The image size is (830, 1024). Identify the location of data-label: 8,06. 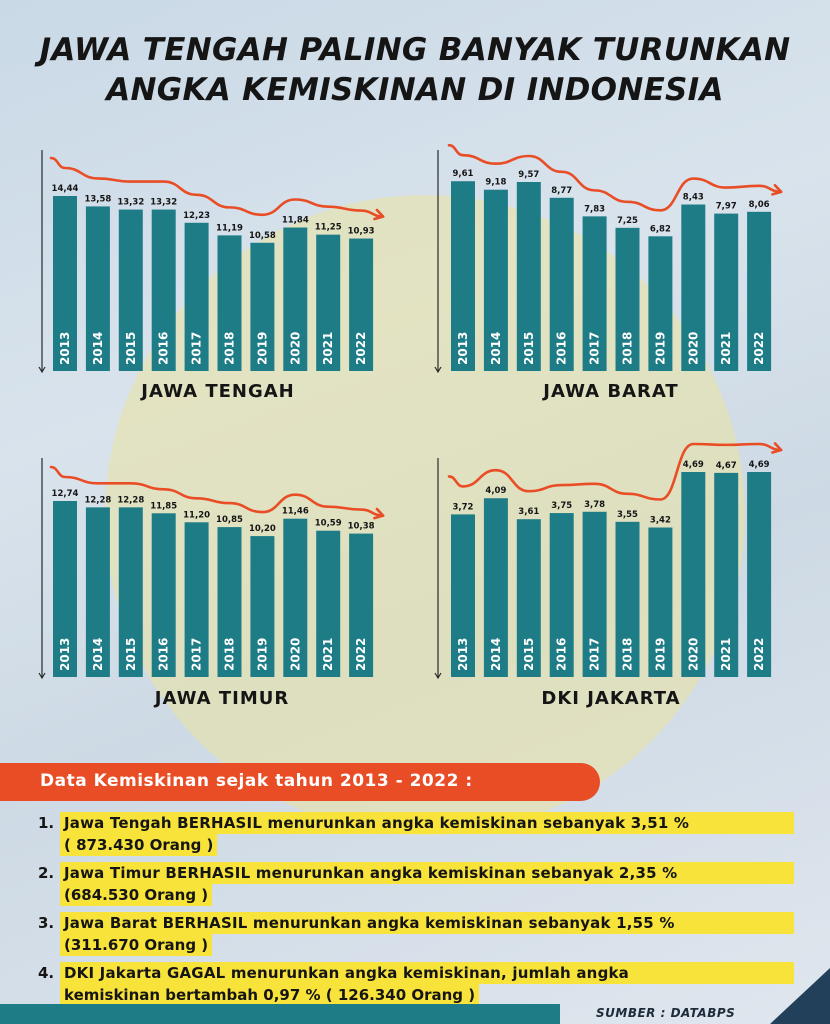
(759, 205).